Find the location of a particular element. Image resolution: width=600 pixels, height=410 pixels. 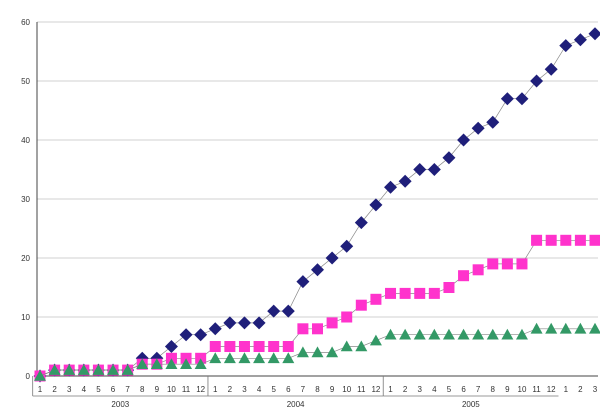

y-tick-label: 30 is located at coordinates (25, 199).